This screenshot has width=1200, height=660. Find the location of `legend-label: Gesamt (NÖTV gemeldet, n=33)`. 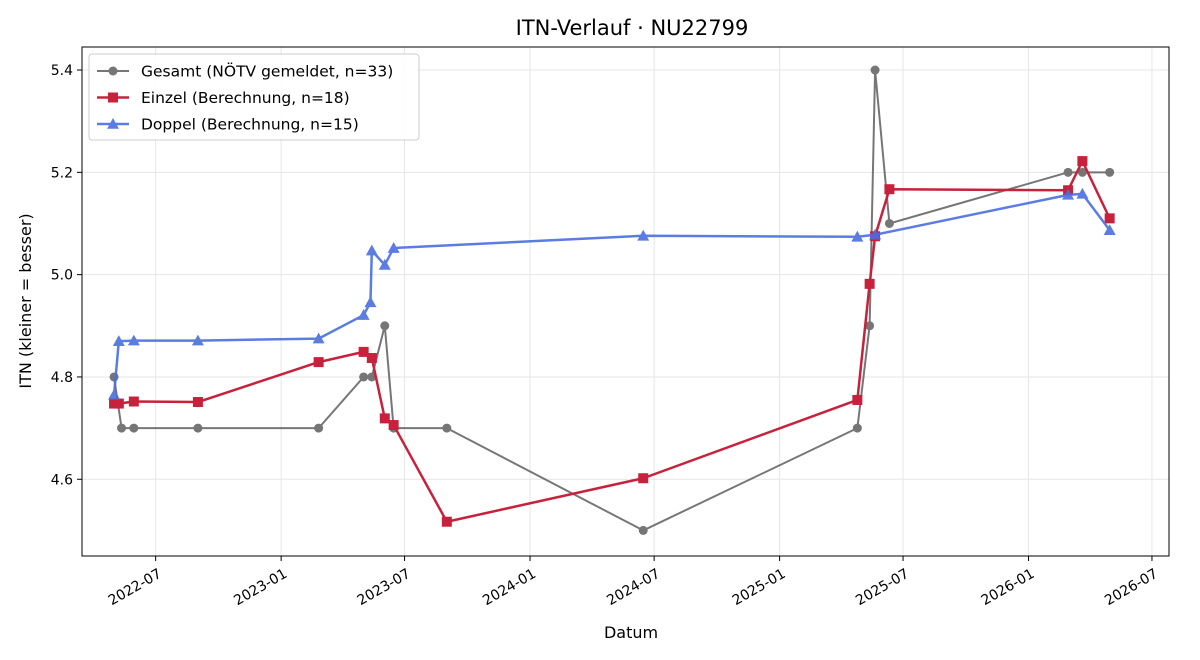

legend-label: Gesamt (NÖTV gemeldet, n=33) is located at coordinates (267, 71).